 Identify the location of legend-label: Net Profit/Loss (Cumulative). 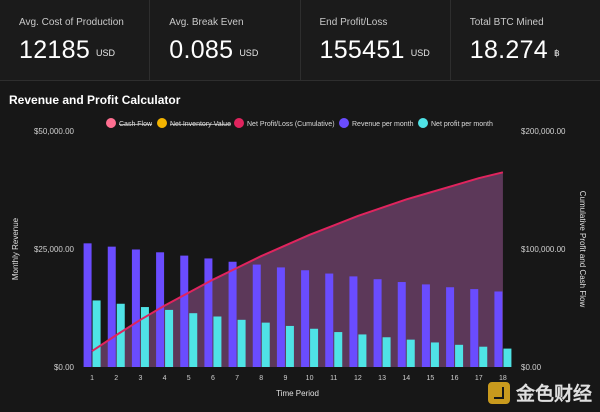
(291, 124).